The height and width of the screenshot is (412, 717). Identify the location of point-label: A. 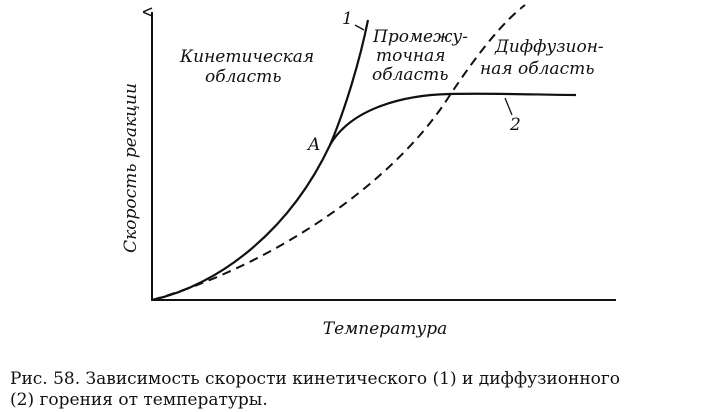
(313, 145).